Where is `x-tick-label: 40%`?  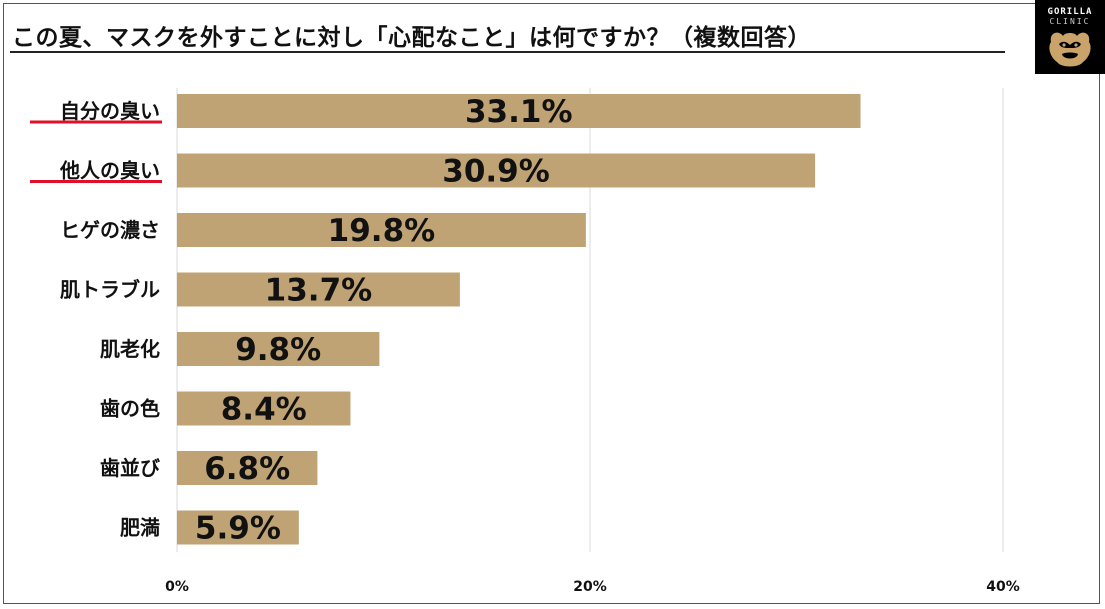
x-tick-label: 40% is located at coordinates (1003, 587).